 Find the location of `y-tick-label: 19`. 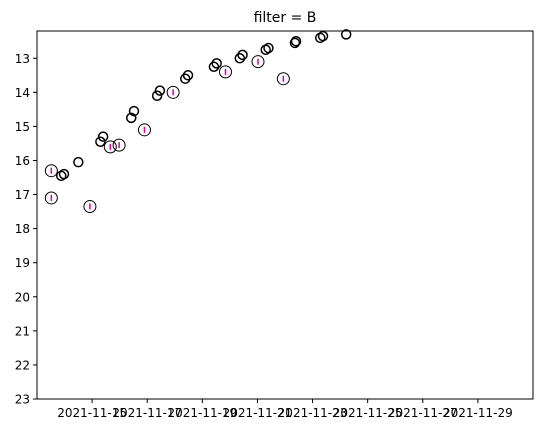

y-tick-label: 19 is located at coordinates (22, 263).